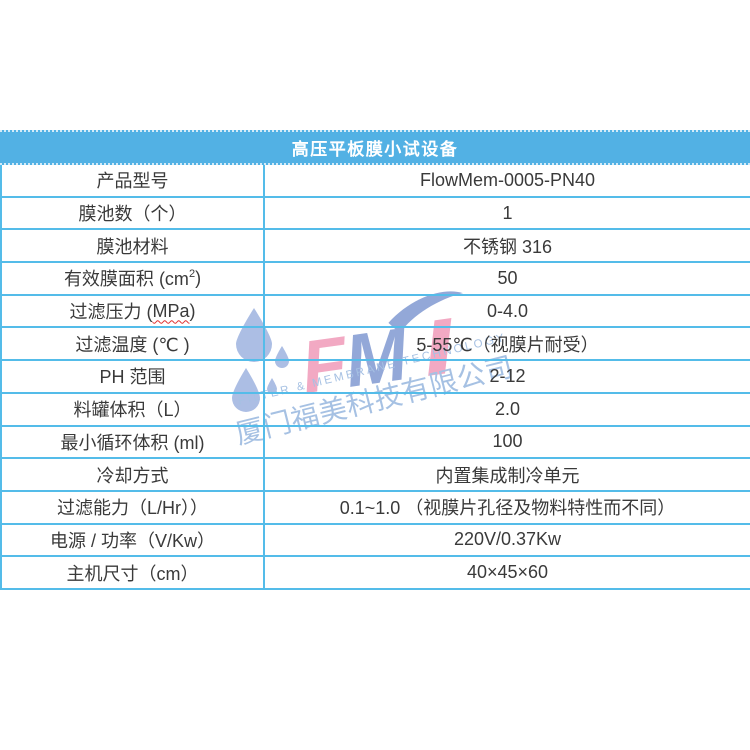  I want to click on spec-row-membrane-area: 有效膜面积 (cm 2) 50, so click(376, 279).